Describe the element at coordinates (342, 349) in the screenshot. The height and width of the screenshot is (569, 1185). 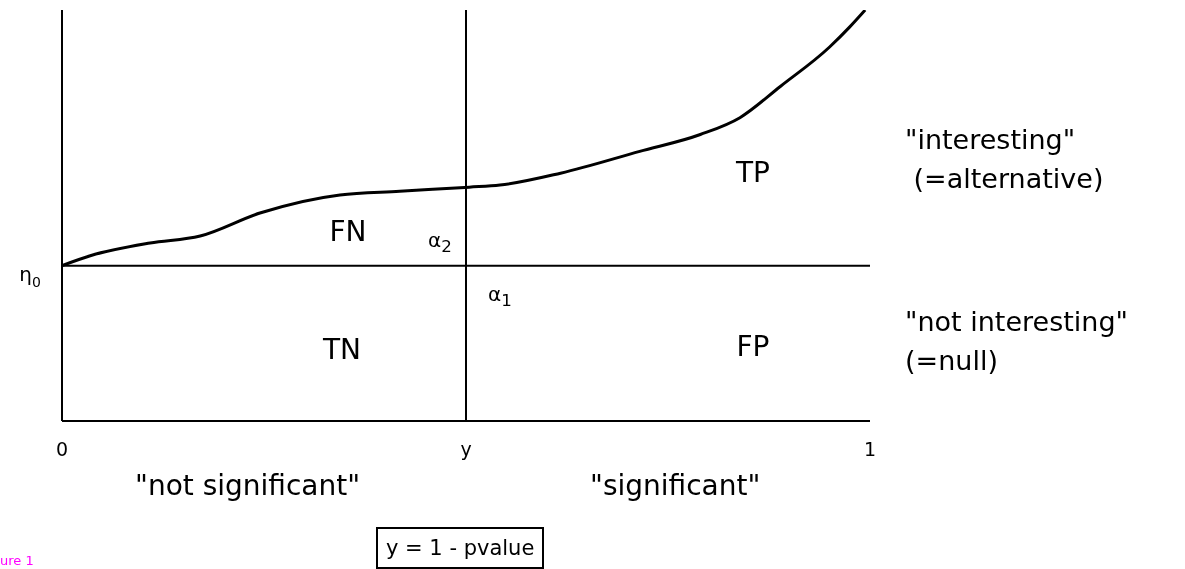
I see `annotation: TN` at that location.